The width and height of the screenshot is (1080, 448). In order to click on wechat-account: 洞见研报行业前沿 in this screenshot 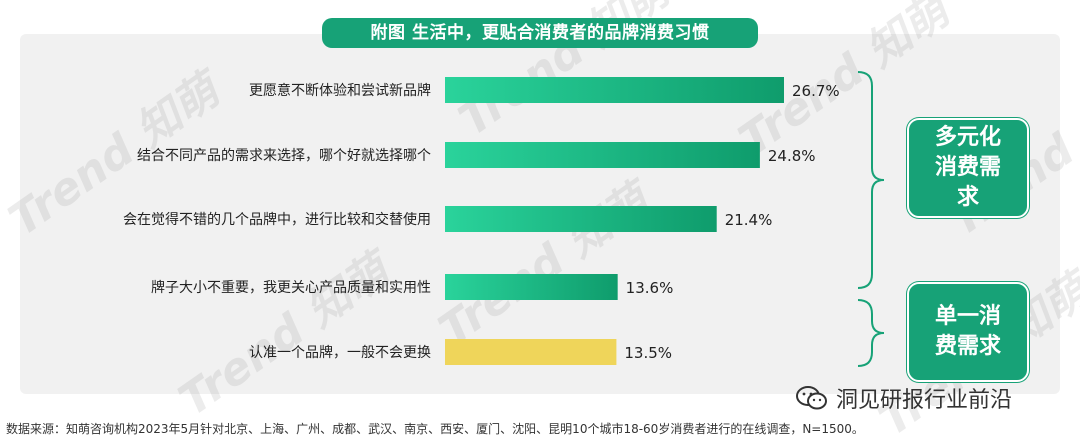, I will do `click(904, 398)`.